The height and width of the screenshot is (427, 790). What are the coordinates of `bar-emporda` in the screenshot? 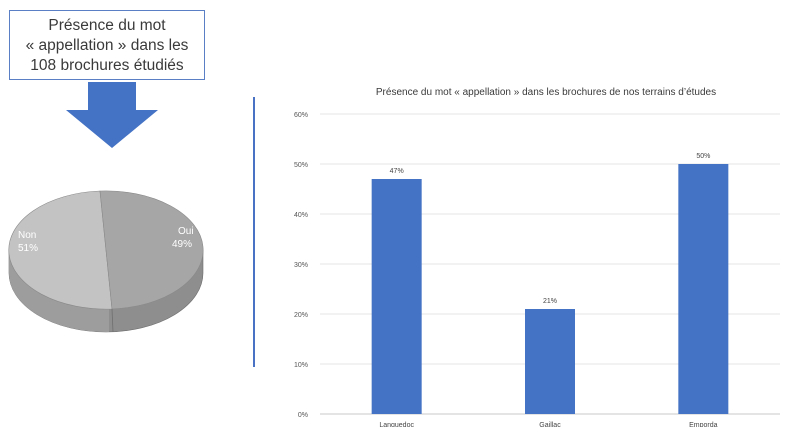 It's located at (703, 289).